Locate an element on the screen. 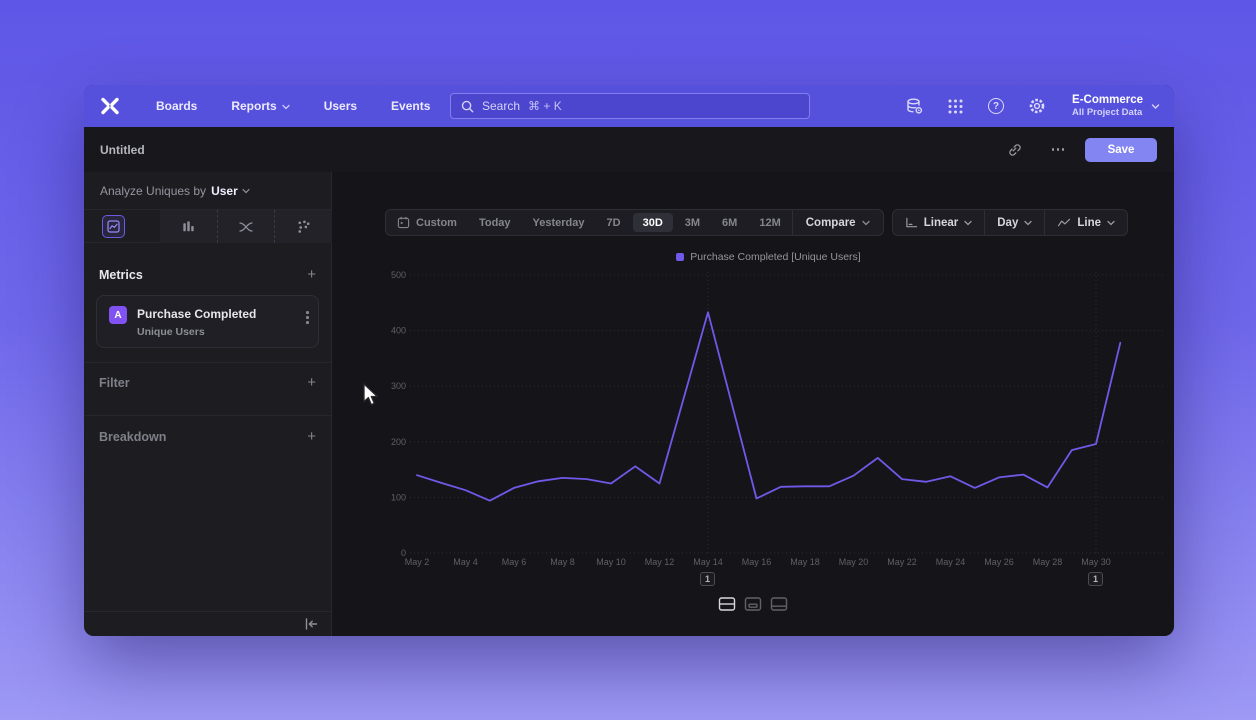  search-placeholder: Search is located at coordinates (501, 106).